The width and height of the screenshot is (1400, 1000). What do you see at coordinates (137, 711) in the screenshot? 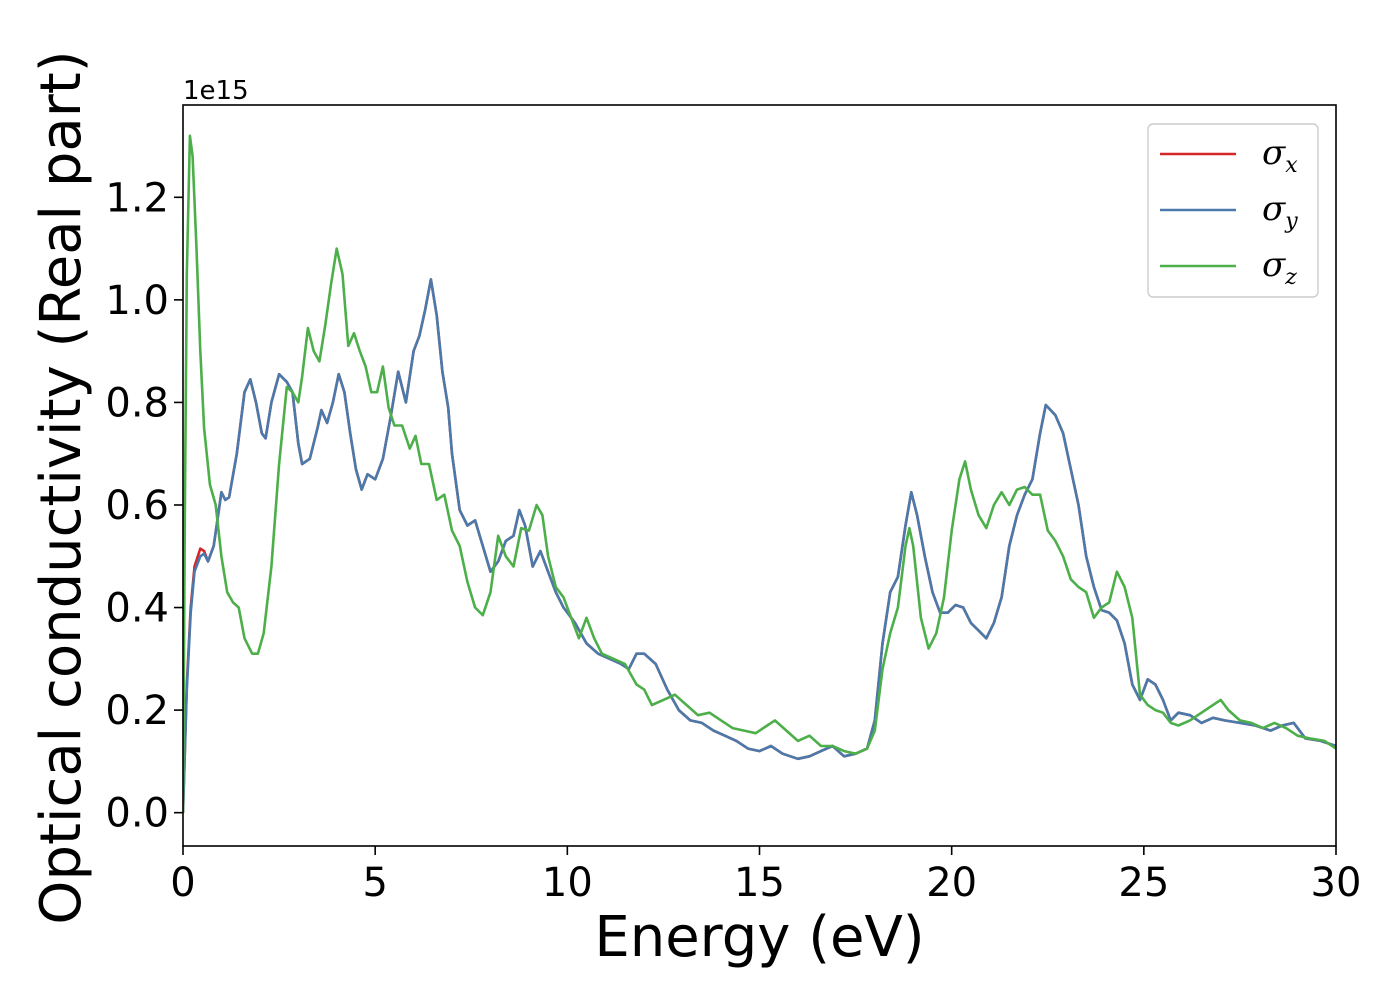
I see `y-tick-label: 0.2` at bounding box center [137, 711].